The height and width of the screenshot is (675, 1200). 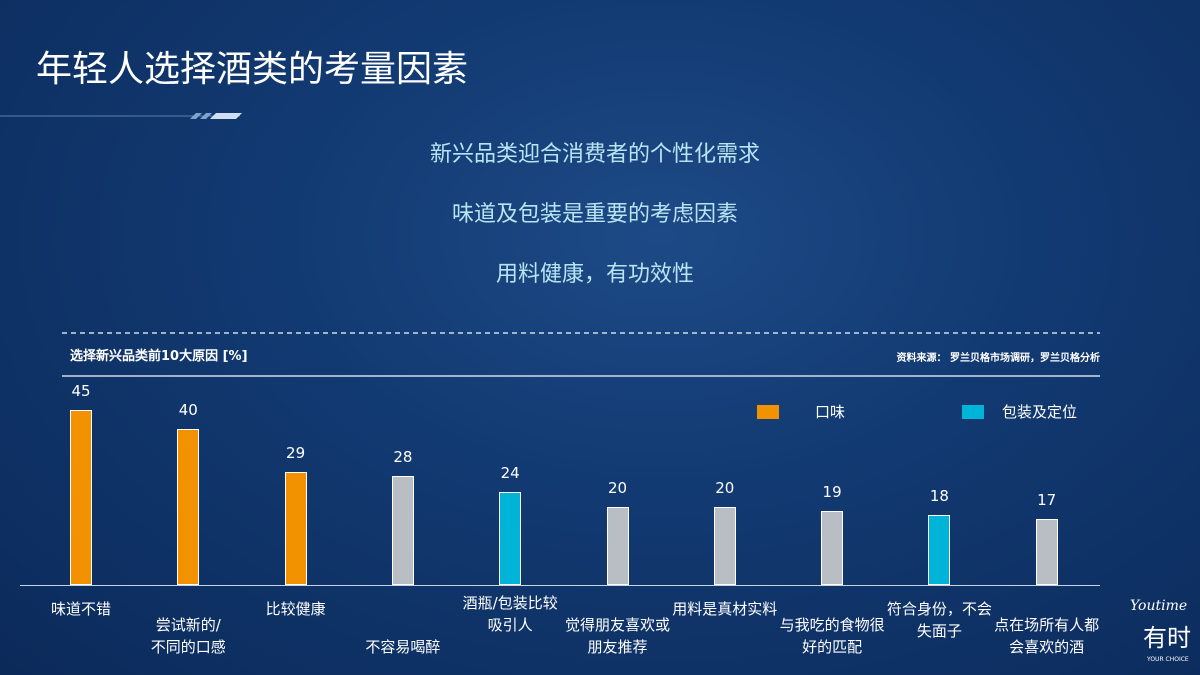 What do you see at coordinates (252, 69) in the screenshot?
I see `slide-title: 年轻人选择酒类的考量因素` at bounding box center [252, 69].